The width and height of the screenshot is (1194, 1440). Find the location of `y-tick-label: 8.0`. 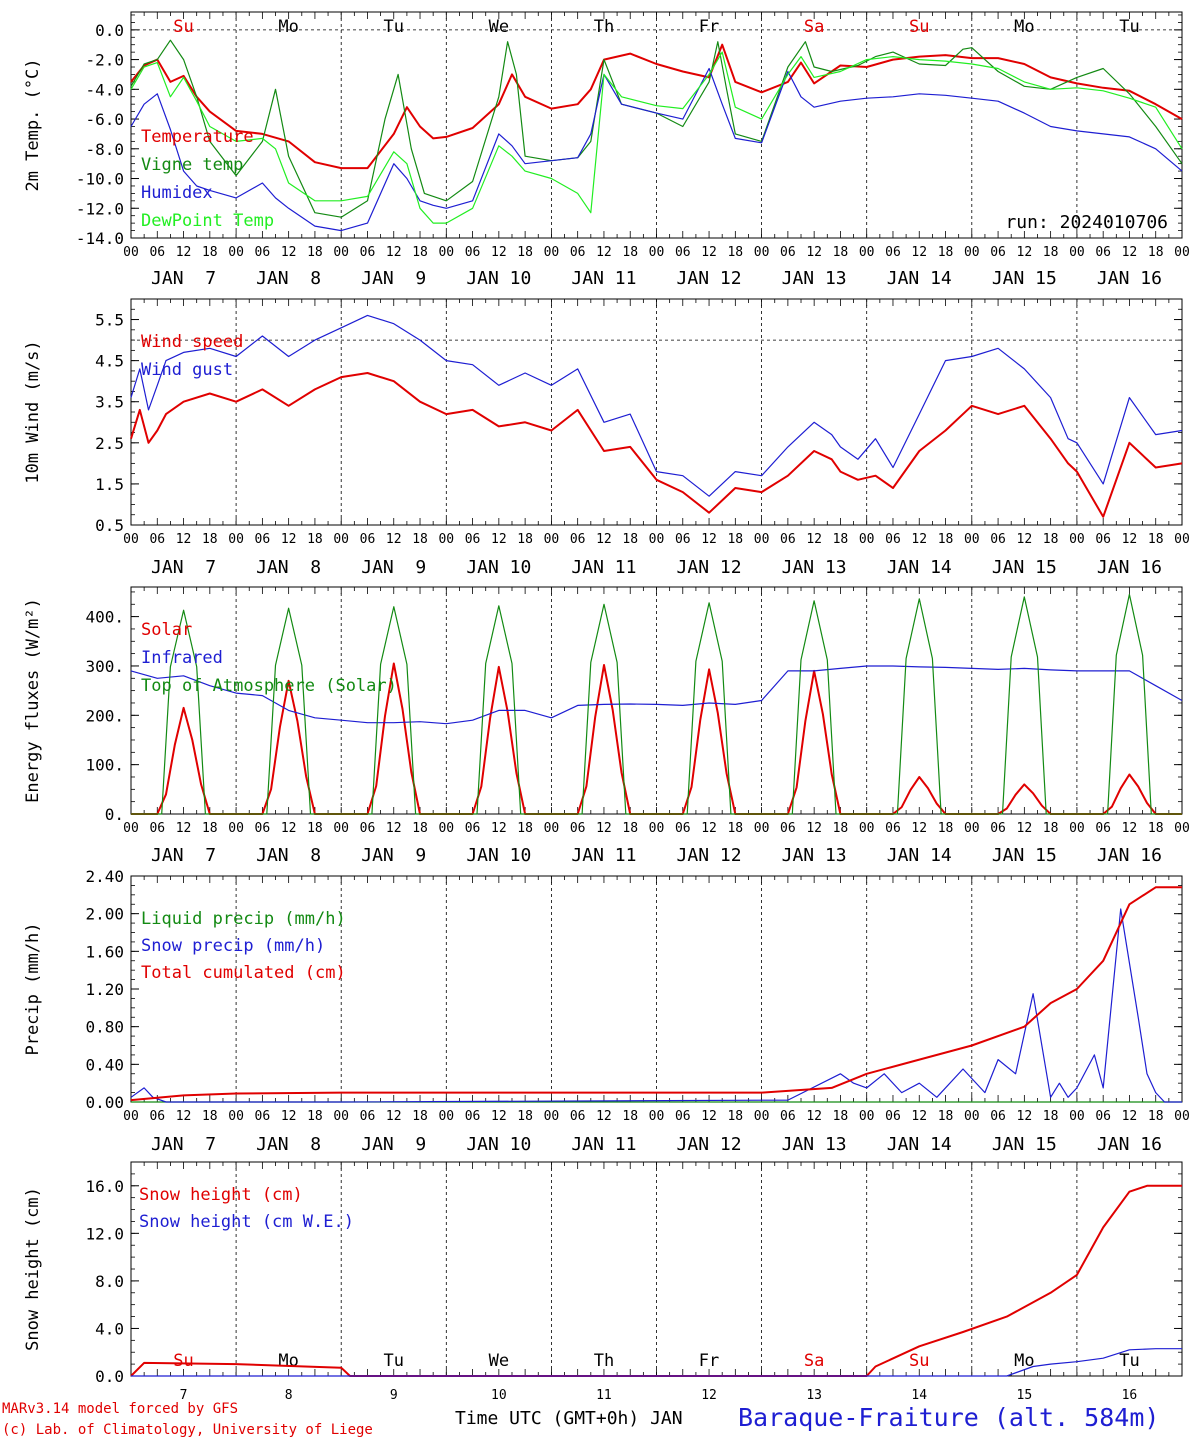

y-tick-label: 8.0 is located at coordinates (109, 1281).